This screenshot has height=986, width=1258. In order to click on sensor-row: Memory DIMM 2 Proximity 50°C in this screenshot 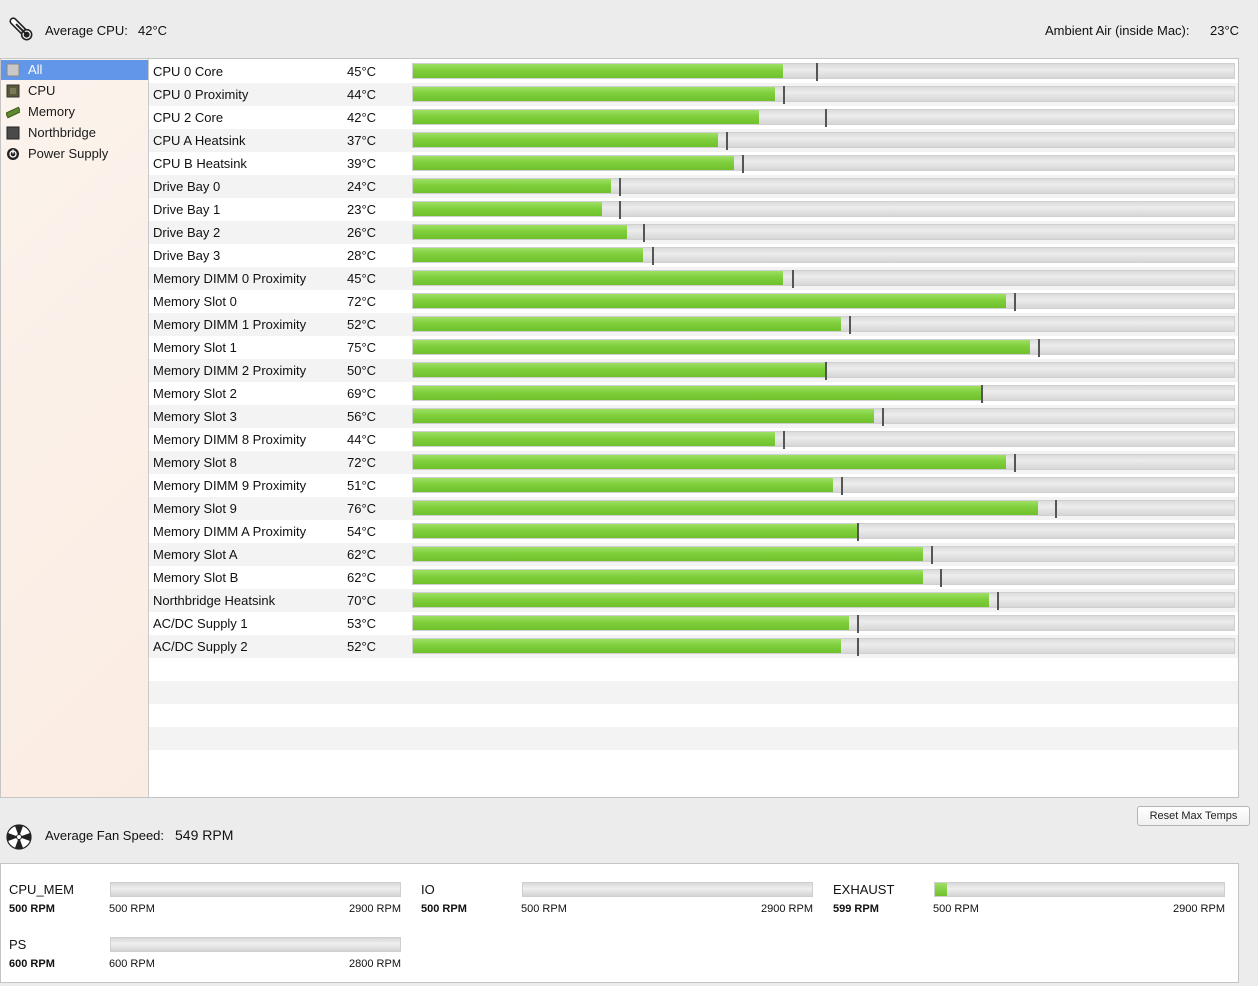, I will do `click(693, 370)`.